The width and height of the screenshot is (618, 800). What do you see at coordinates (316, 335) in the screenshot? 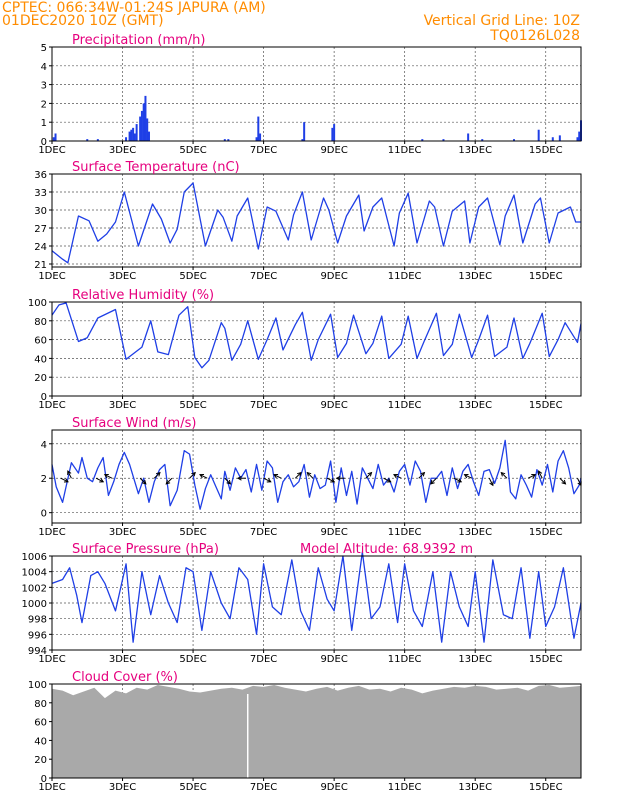
I see `rh-line` at bounding box center [316, 335].